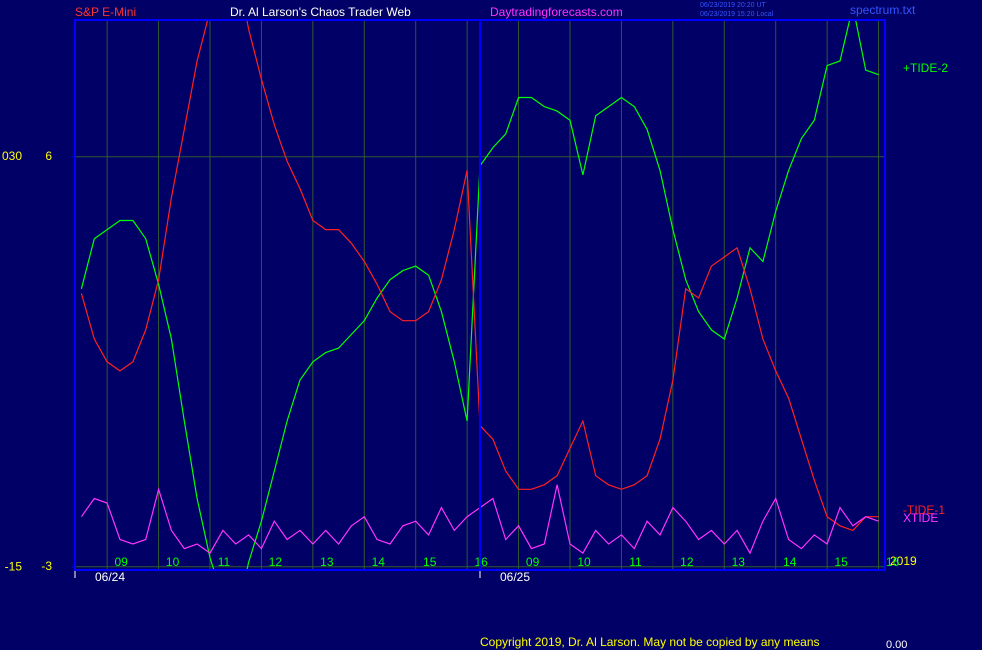  Describe the element at coordinates (14, 566) in the screenshot. I see `y2-tick-label: -15` at that location.